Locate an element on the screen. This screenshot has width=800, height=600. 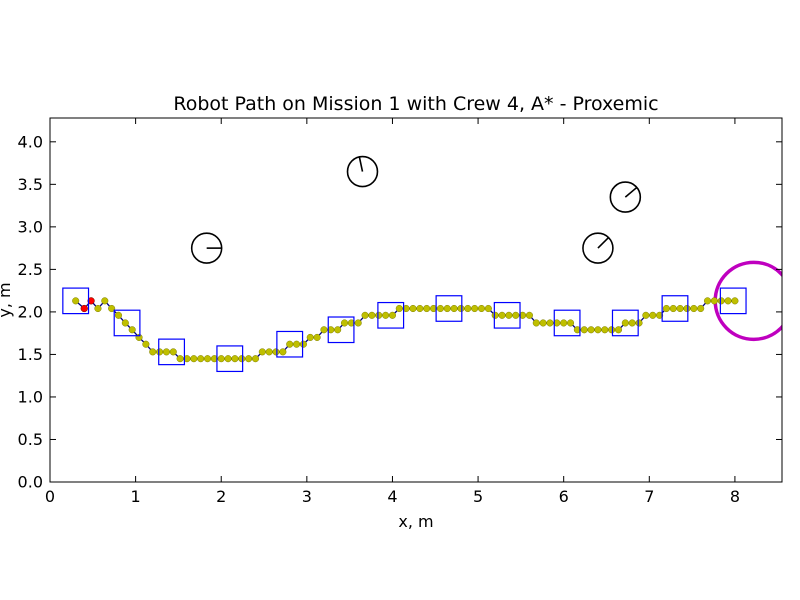
y-tick-label-4: 2.0 is located at coordinates (30, 311).